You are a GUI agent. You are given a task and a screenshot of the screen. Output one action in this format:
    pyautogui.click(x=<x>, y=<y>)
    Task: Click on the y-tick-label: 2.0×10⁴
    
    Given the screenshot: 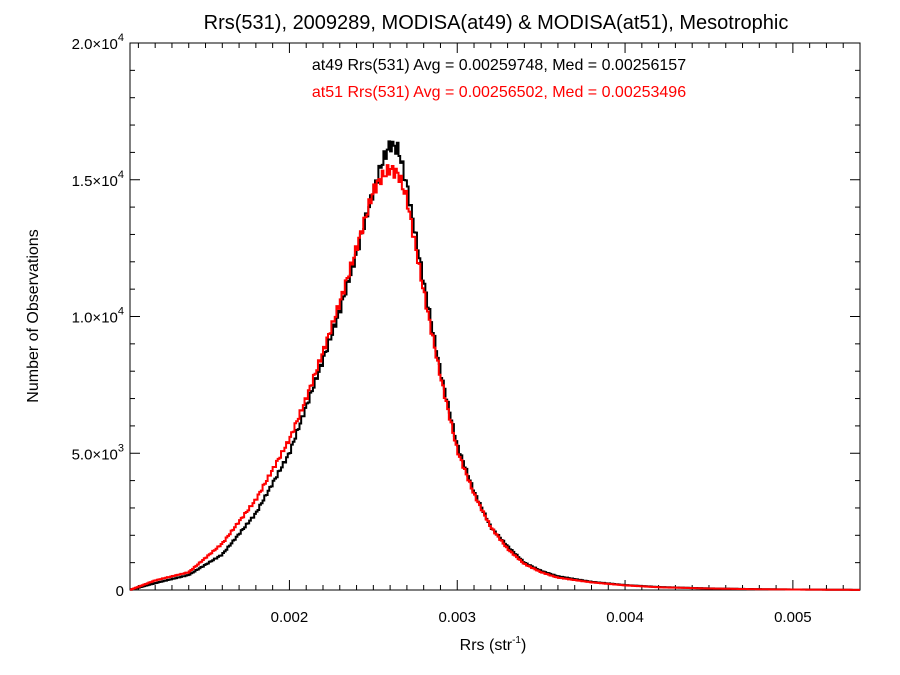 What is the action you would take?
    pyautogui.click(x=98, y=42)
    